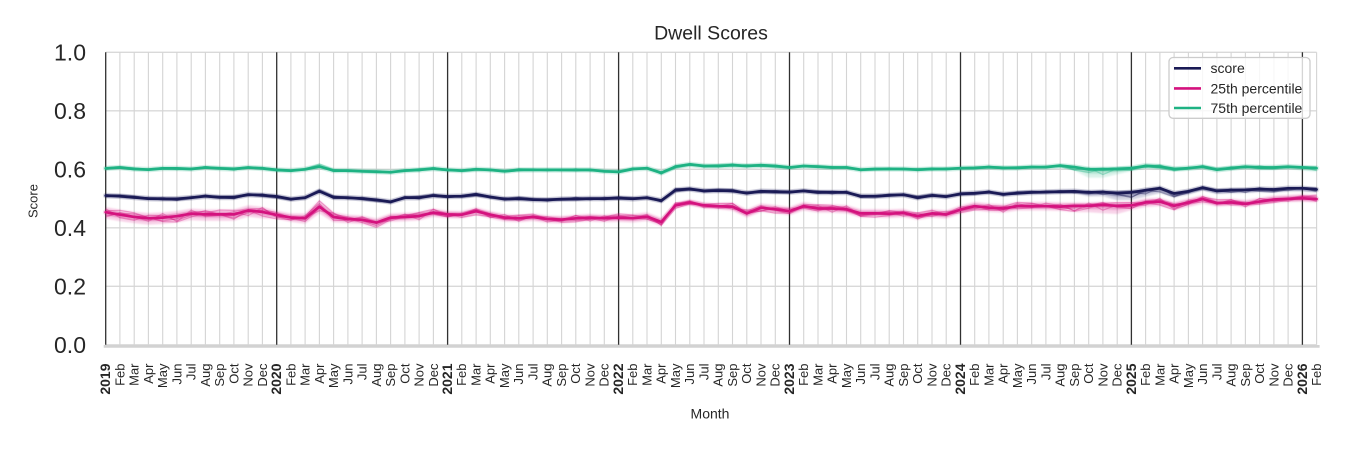  Describe the element at coordinates (33, 201) in the screenshot. I see `svg-text: Score` at that location.